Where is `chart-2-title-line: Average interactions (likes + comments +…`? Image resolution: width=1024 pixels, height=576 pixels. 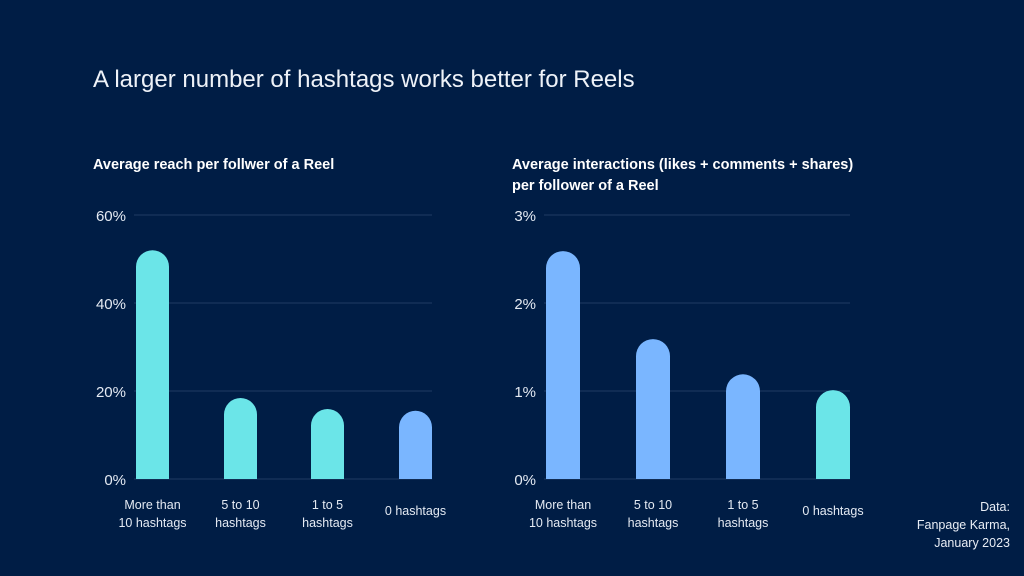
chart-2-title-line: Average interactions (likes + comments +… is located at coordinates (683, 165).